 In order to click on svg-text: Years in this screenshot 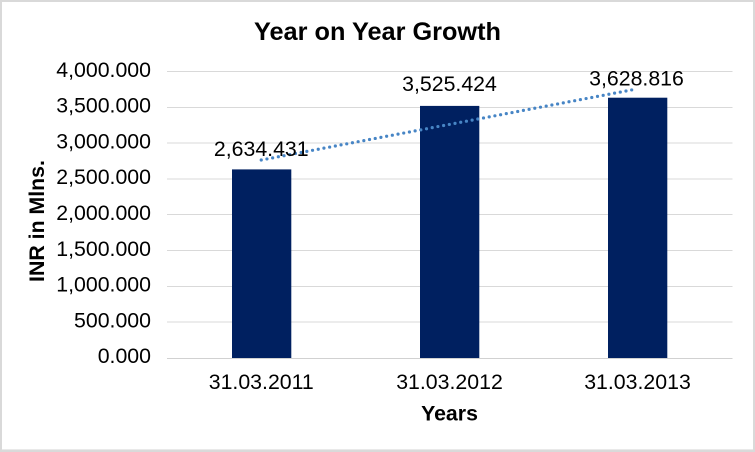, I will do `click(449, 414)`.